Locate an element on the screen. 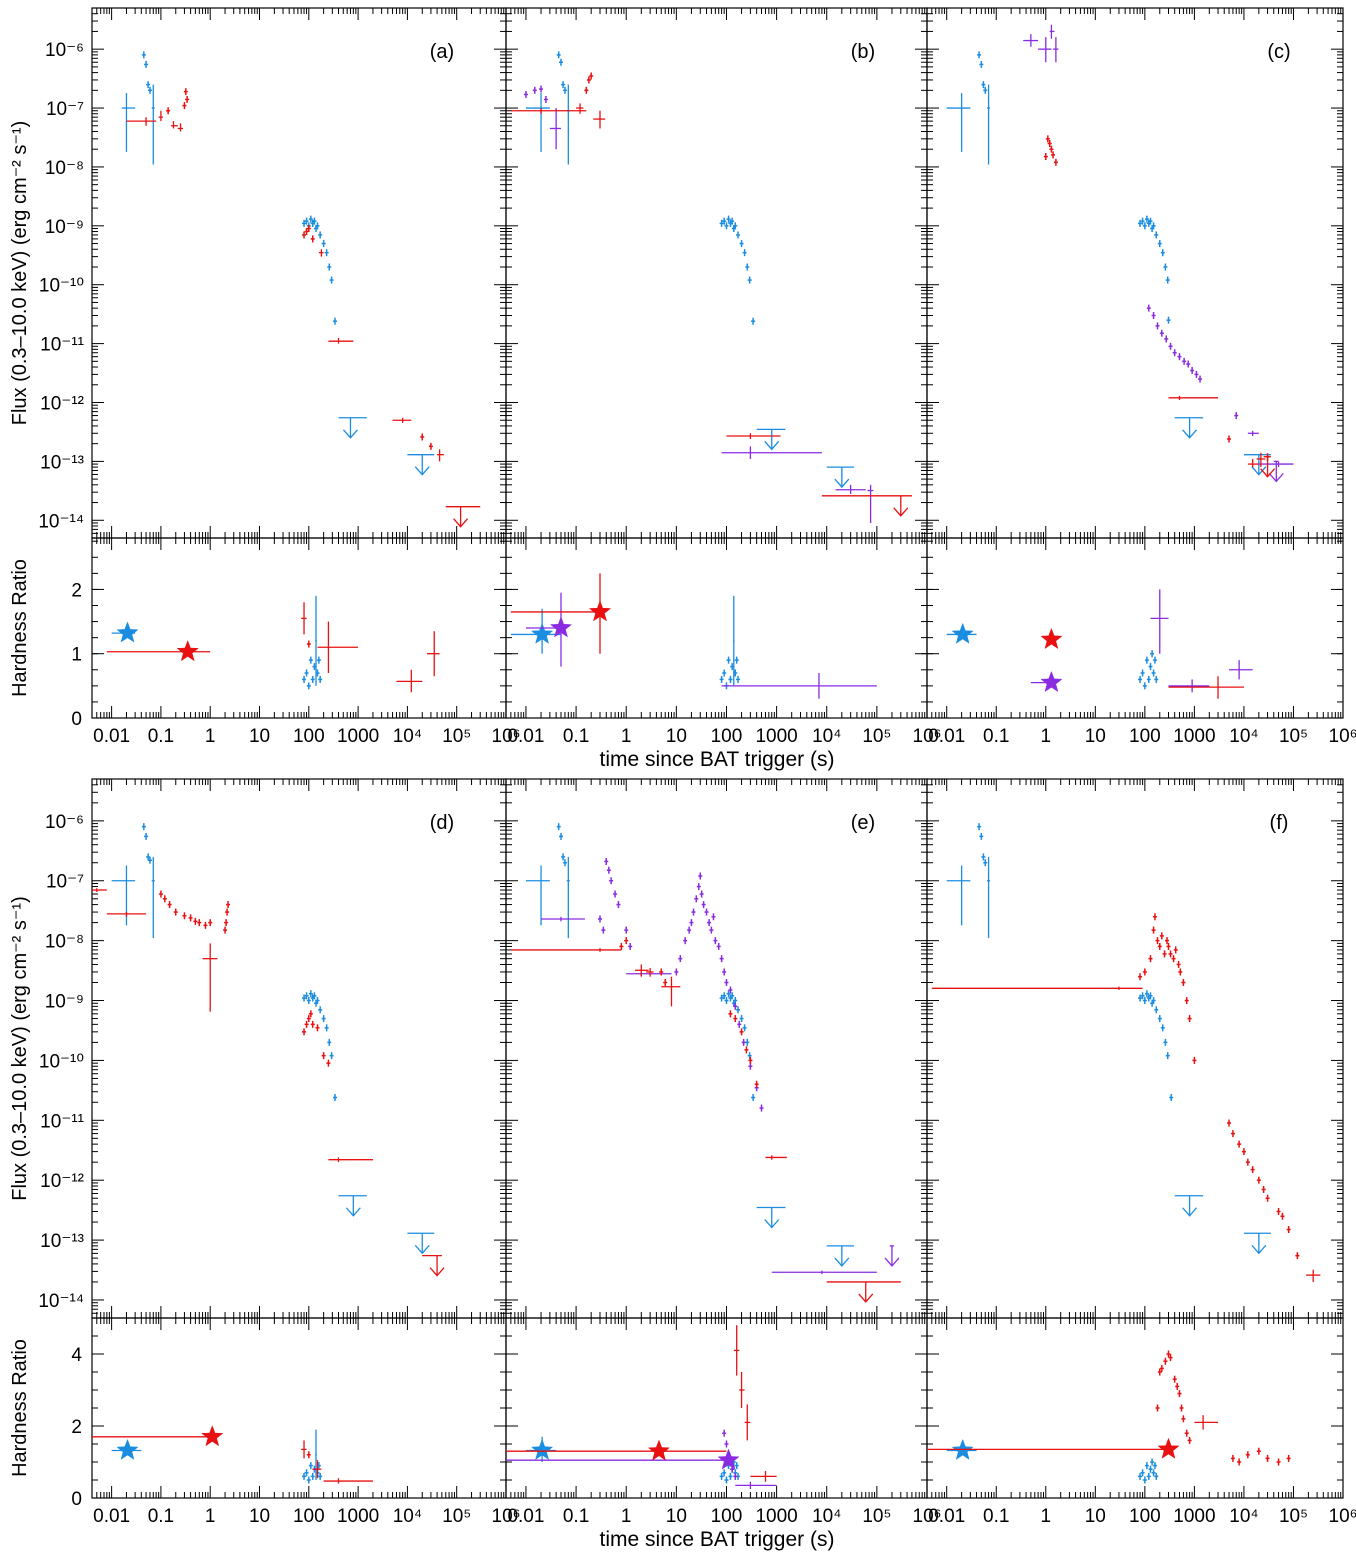 The image size is (1356, 1561). flux-tick-label: 10⁻⁸ is located at coordinates (64, 942).